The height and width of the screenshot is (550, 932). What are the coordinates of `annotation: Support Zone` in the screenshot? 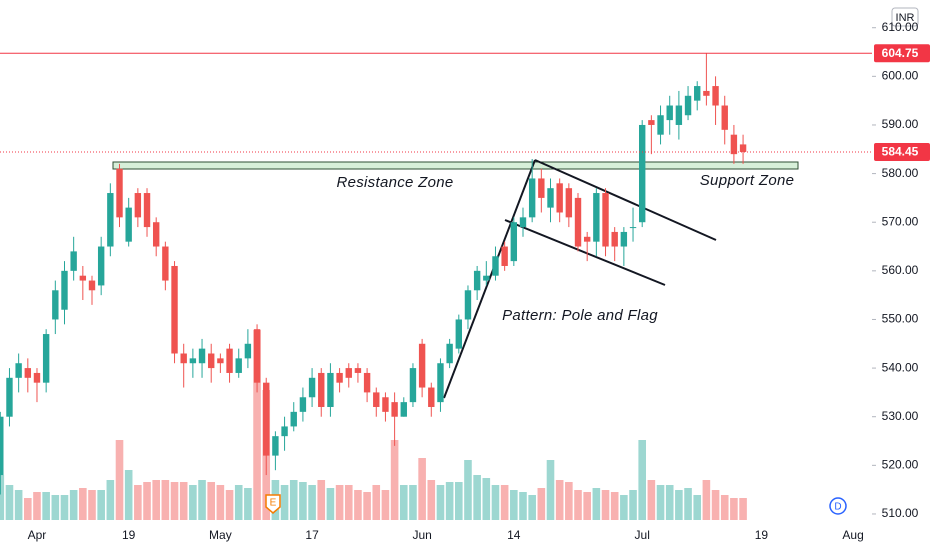 It's located at (747, 180).